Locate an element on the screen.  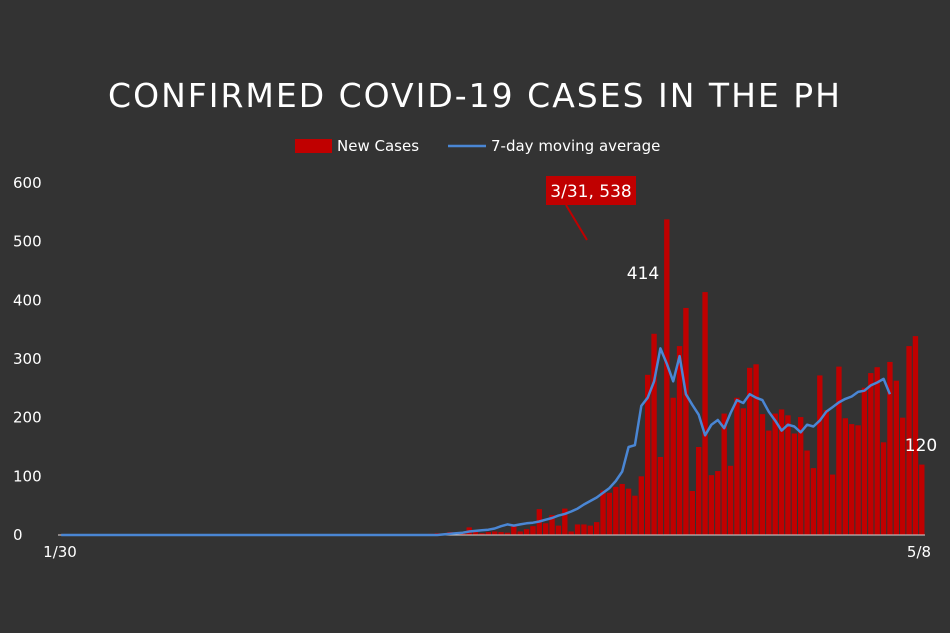
peak-callout-label: 3/31, 538 is located at coordinates (590, 192).